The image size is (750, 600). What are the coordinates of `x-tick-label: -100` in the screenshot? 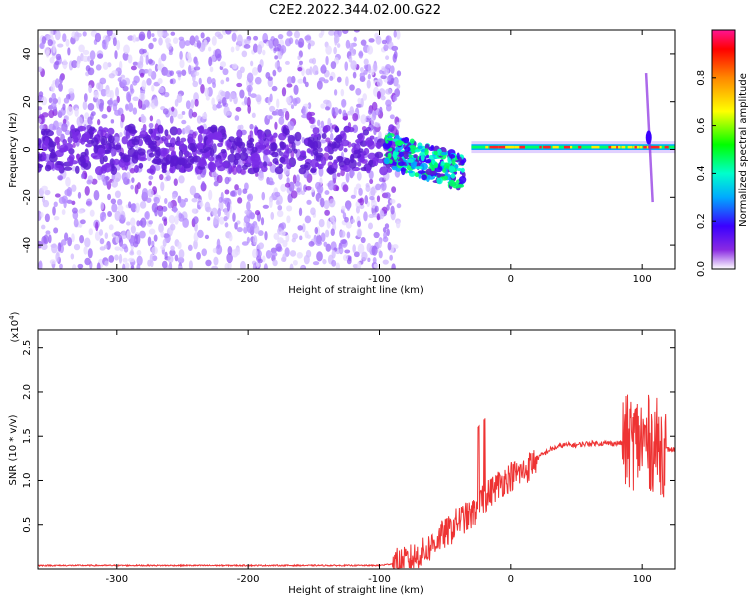 It's located at (379, 579).